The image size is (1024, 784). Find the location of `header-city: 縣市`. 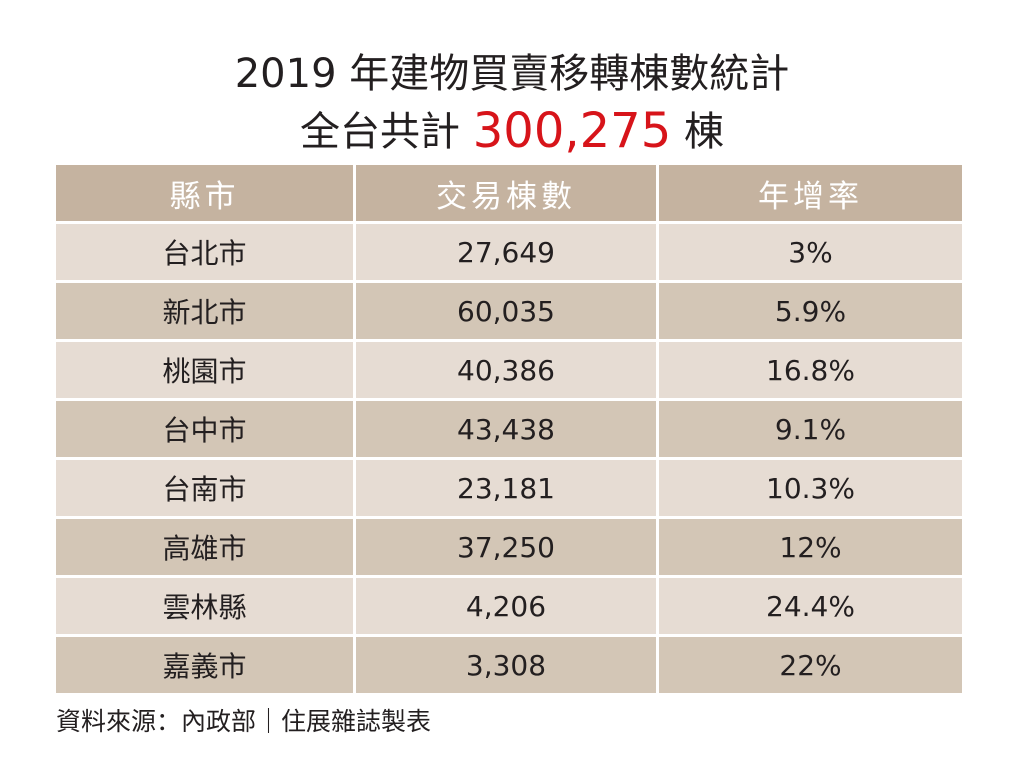

header-city: 縣市 is located at coordinates (206, 194).